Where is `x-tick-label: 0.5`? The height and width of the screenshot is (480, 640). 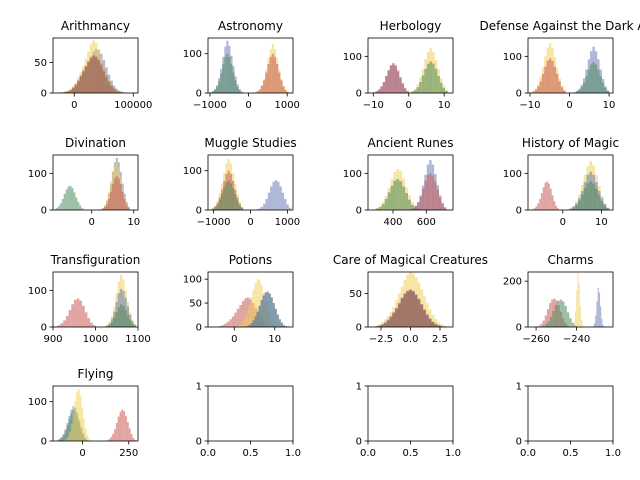
x-tick-label: 0.5 is located at coordinates (571, 453).